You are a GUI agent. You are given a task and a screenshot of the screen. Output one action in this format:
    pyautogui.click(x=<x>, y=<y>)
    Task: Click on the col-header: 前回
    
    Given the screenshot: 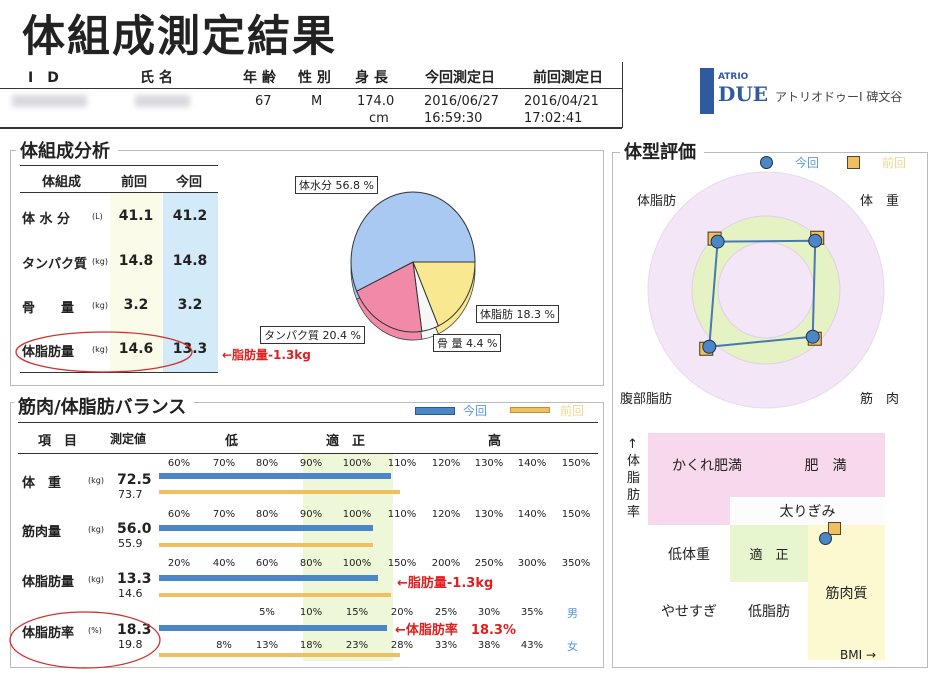 What is the action you would take?
    pyautogui.click(x=134, y=182)
    